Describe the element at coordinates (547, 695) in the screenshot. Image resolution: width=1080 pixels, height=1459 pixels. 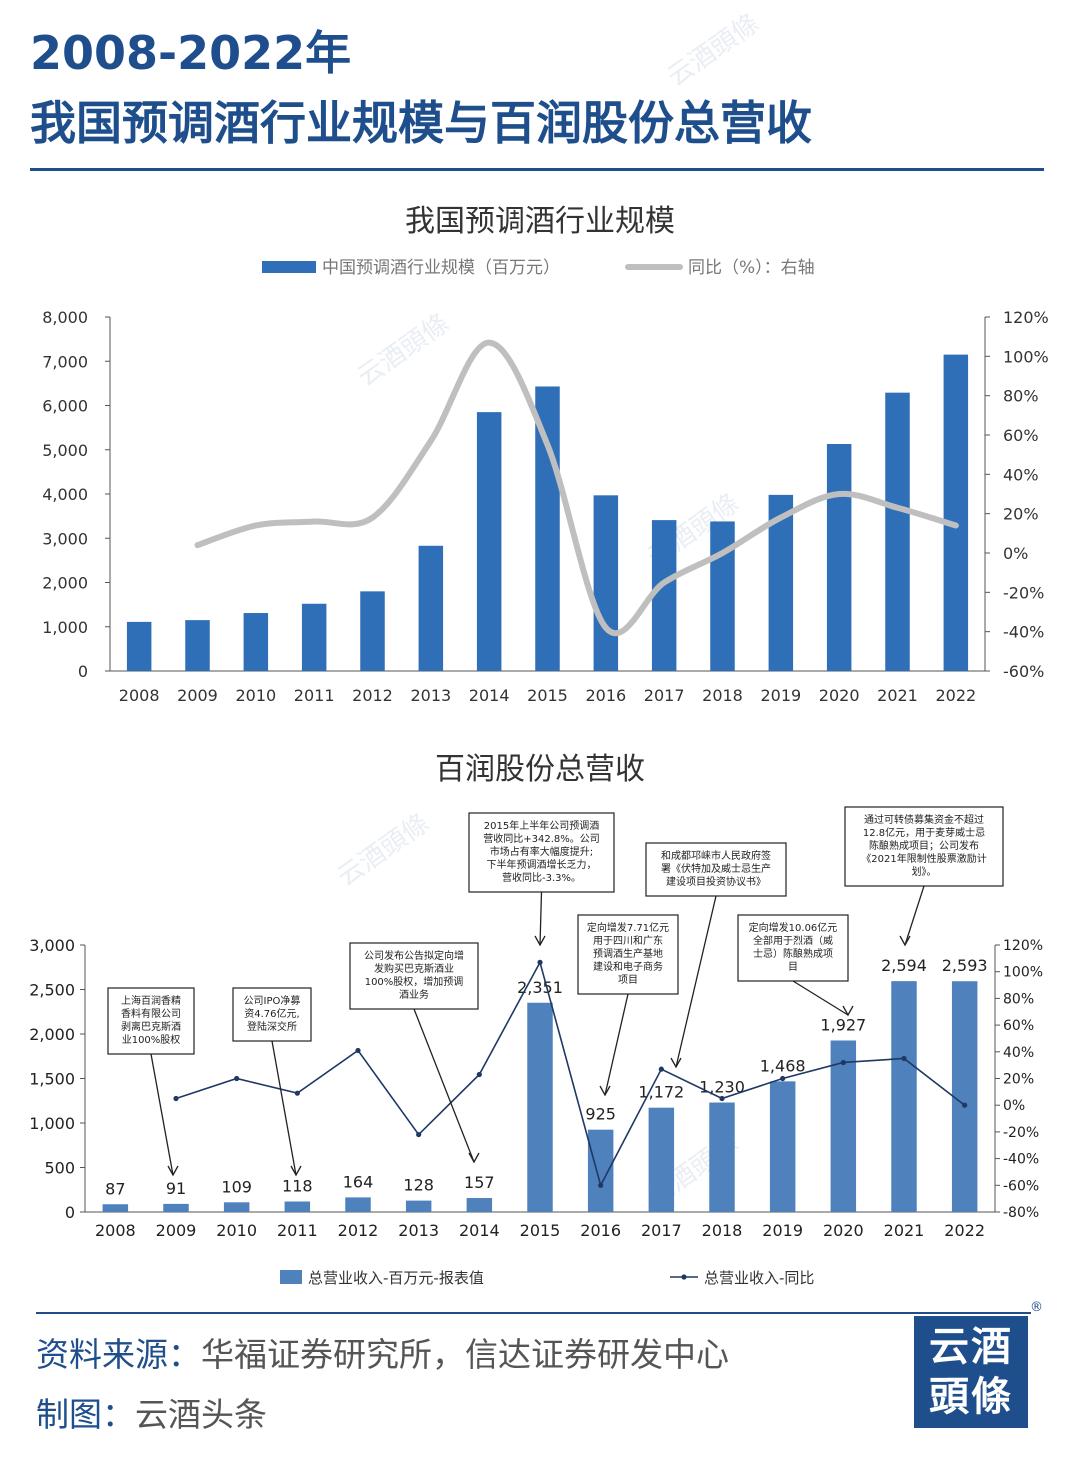
I see `x-tick-label: 2015` at that location.